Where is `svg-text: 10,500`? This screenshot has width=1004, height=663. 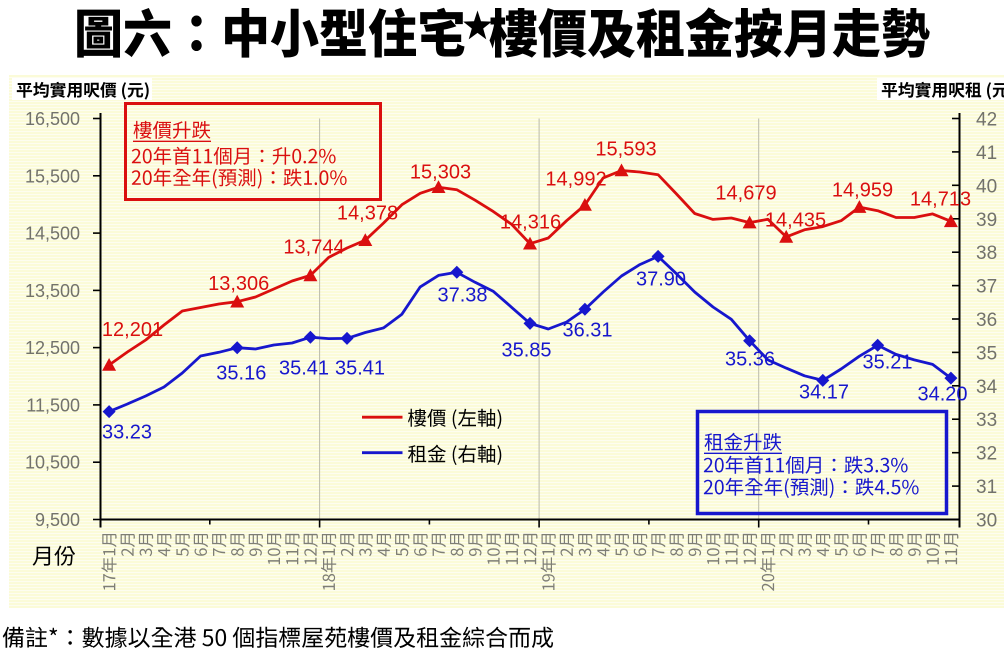
svg-text: 10,500 is located at coordinates (52, 463).